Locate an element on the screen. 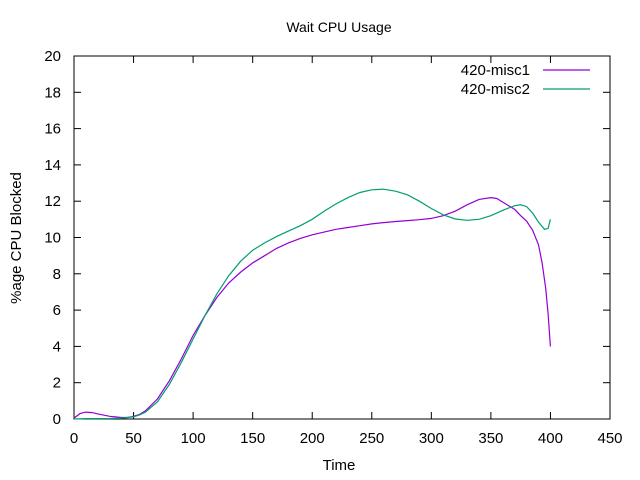 The width and height of the screenshot is (640, 480). x-tick-label: 300 is located at coordinates (431, 438).